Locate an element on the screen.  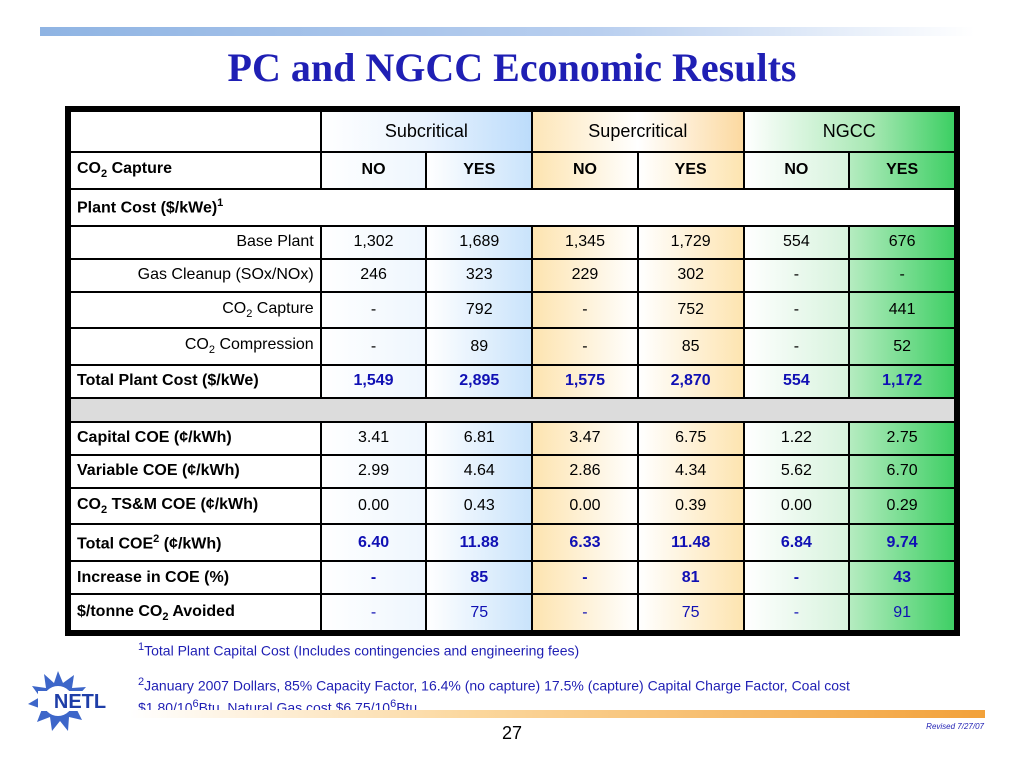
table-cell: 43 is located at coordinates (902, 578).